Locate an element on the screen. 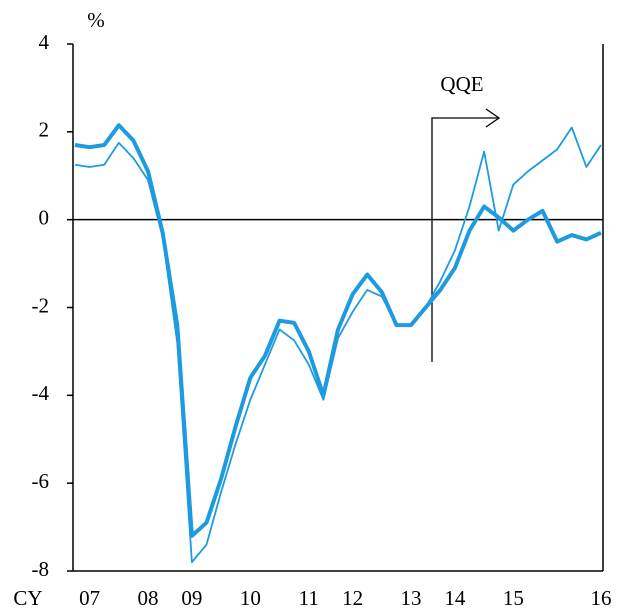  x-axis-label: CY is located at coordinates (27, 598).